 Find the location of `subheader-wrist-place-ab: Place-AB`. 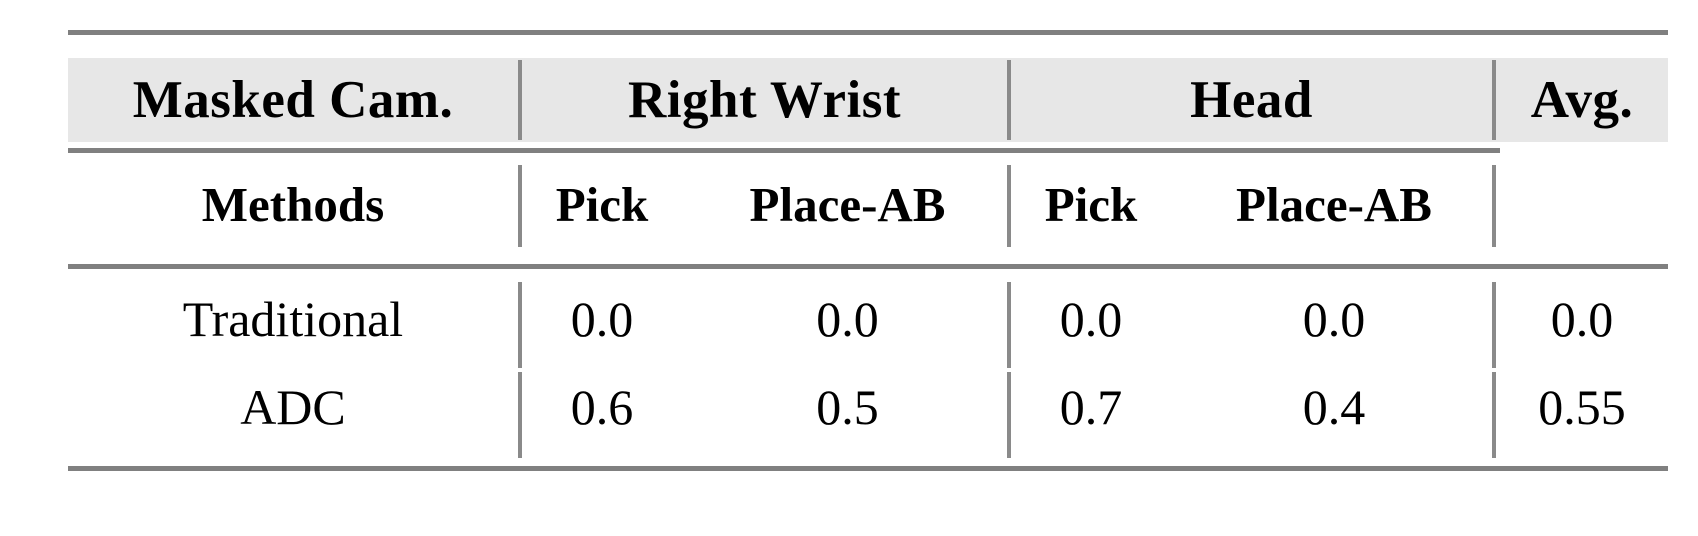

subheader-wrist-place-ab: Place-AB is located at coordinates (847, 204).